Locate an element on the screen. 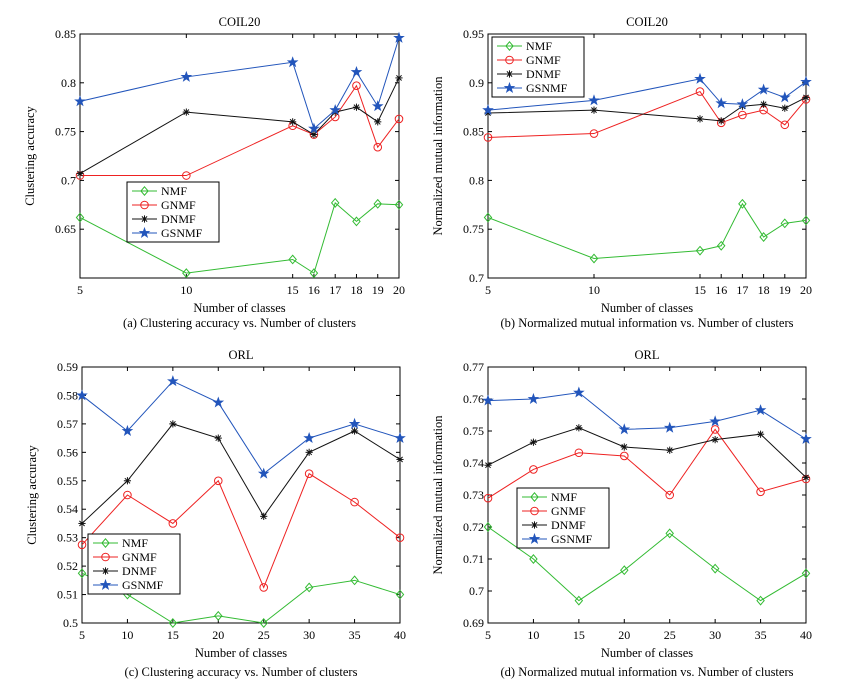  y-tick-label: 0.76 is located at coordinates (473, 399).